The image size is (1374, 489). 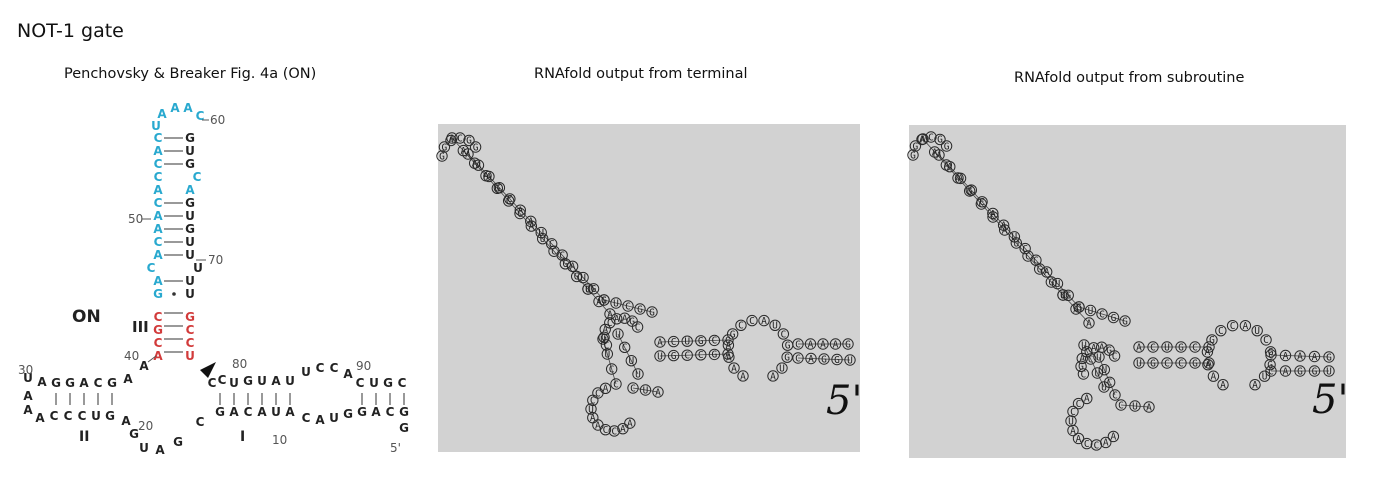 I want to click on five-prime-end-label: 5', so click(x=1330, y=400).